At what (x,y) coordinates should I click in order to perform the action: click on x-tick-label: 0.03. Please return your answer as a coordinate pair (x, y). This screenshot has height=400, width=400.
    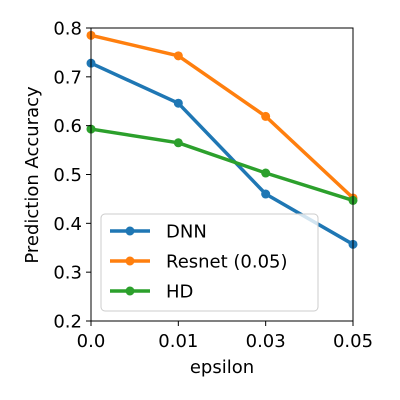
    Looking at the image, I should click on (266, 341).